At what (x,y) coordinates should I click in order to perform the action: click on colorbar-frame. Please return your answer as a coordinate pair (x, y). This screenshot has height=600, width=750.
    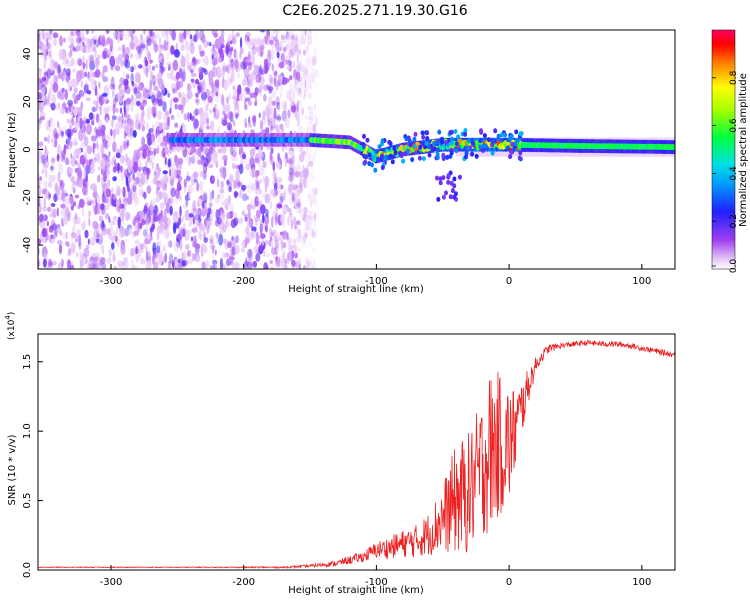
    Looking at the image, I should click on (723, 149).